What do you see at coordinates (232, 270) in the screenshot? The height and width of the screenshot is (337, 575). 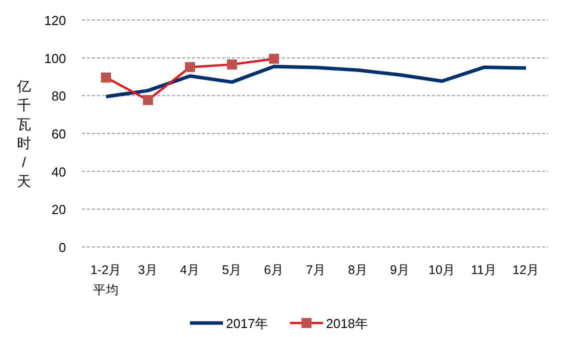 I see `x-tick-label: 5月` at bounding box center [232, 270].